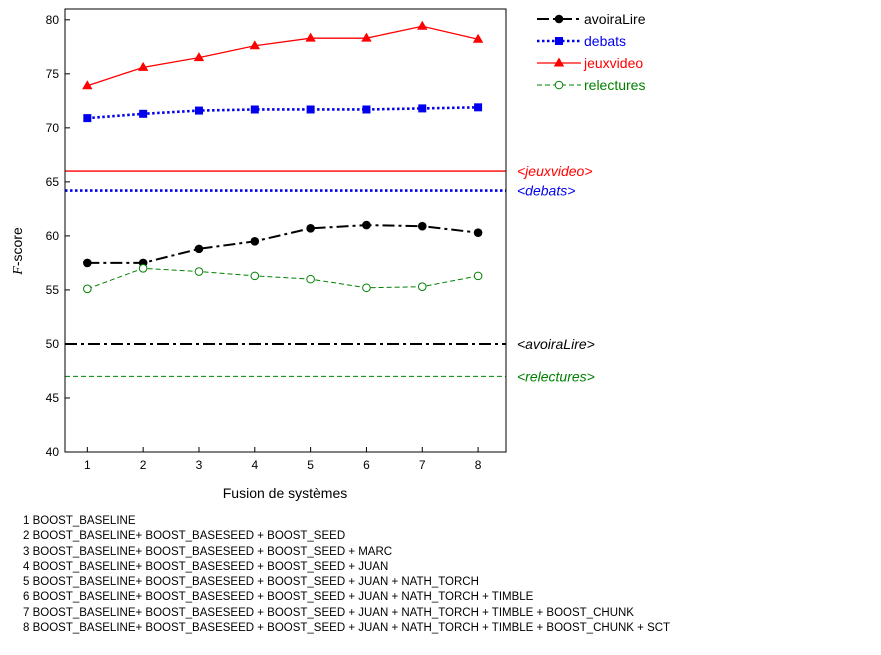 This screenshot has height=655, width=881. I want to click on x-tick-label: 7, so click(422, 465).